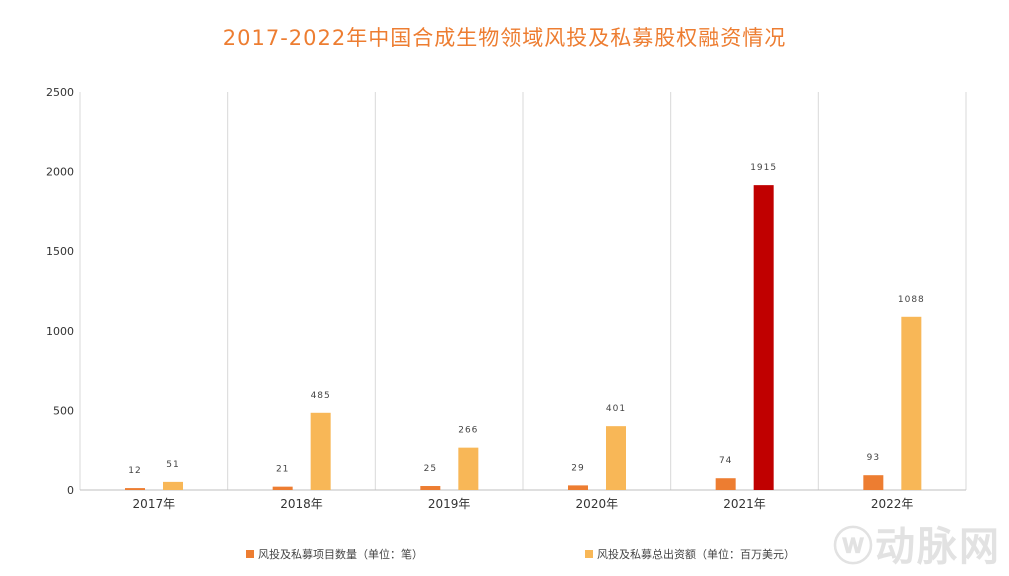  Describe the element at coordinates (282, 470) in the screenshot. I see `data-label: 21` at that location.